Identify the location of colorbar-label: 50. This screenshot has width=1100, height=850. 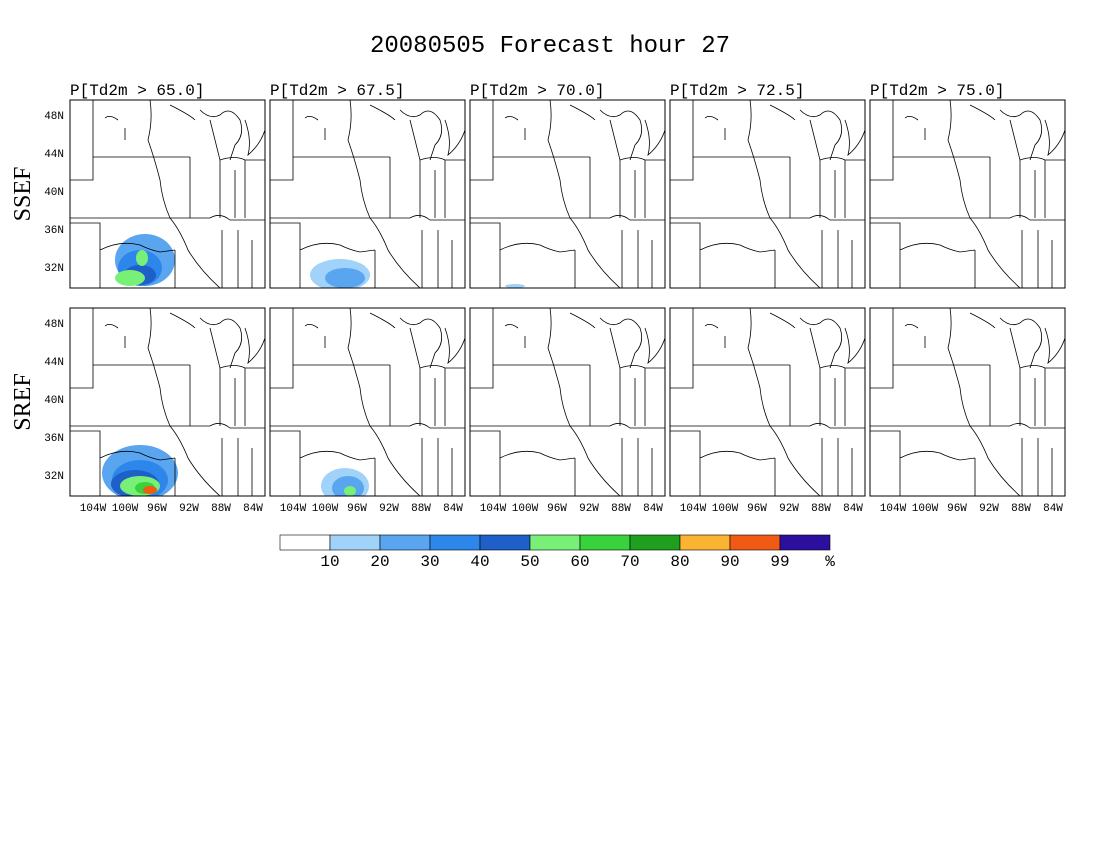
(529, 562).